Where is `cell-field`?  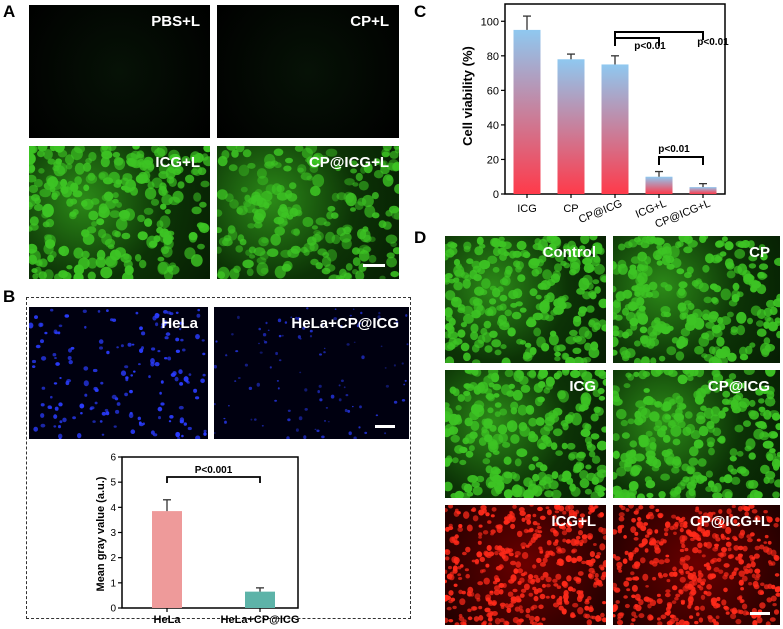 cell-field is located at coordinates (311, 373).